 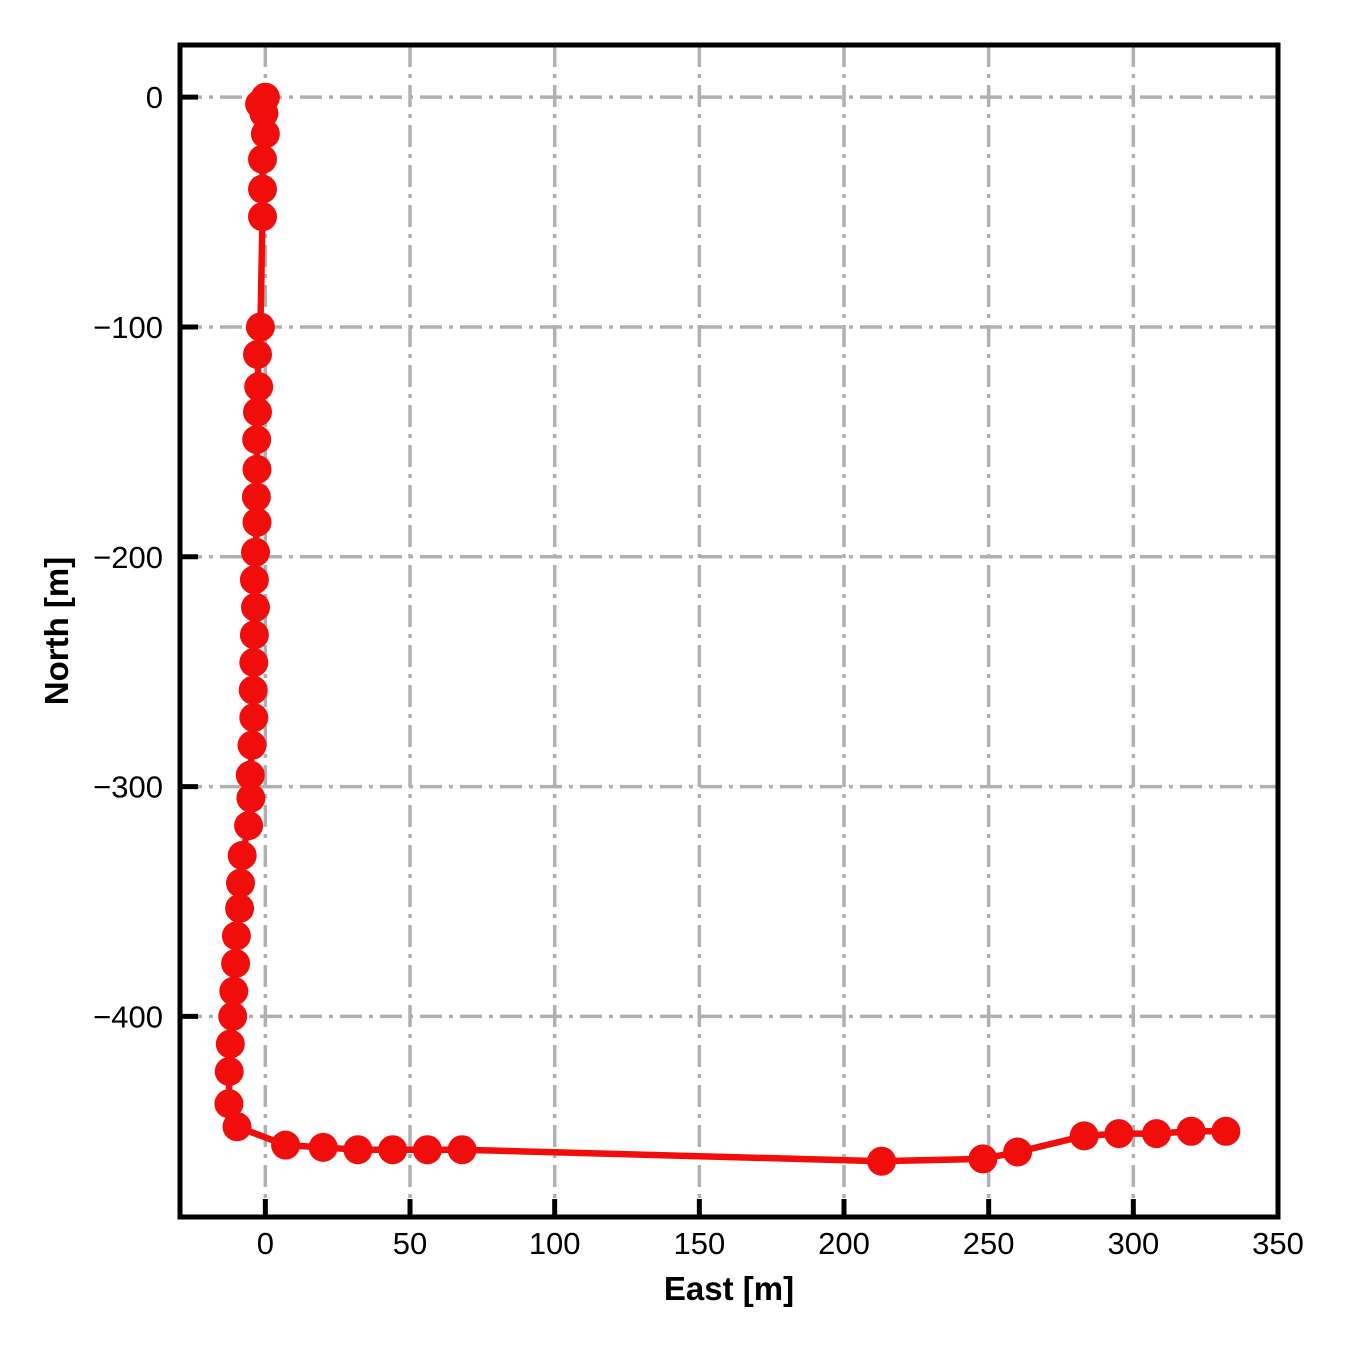 I want to click on y-tick-label: −400, so click(x=128, y=1016).